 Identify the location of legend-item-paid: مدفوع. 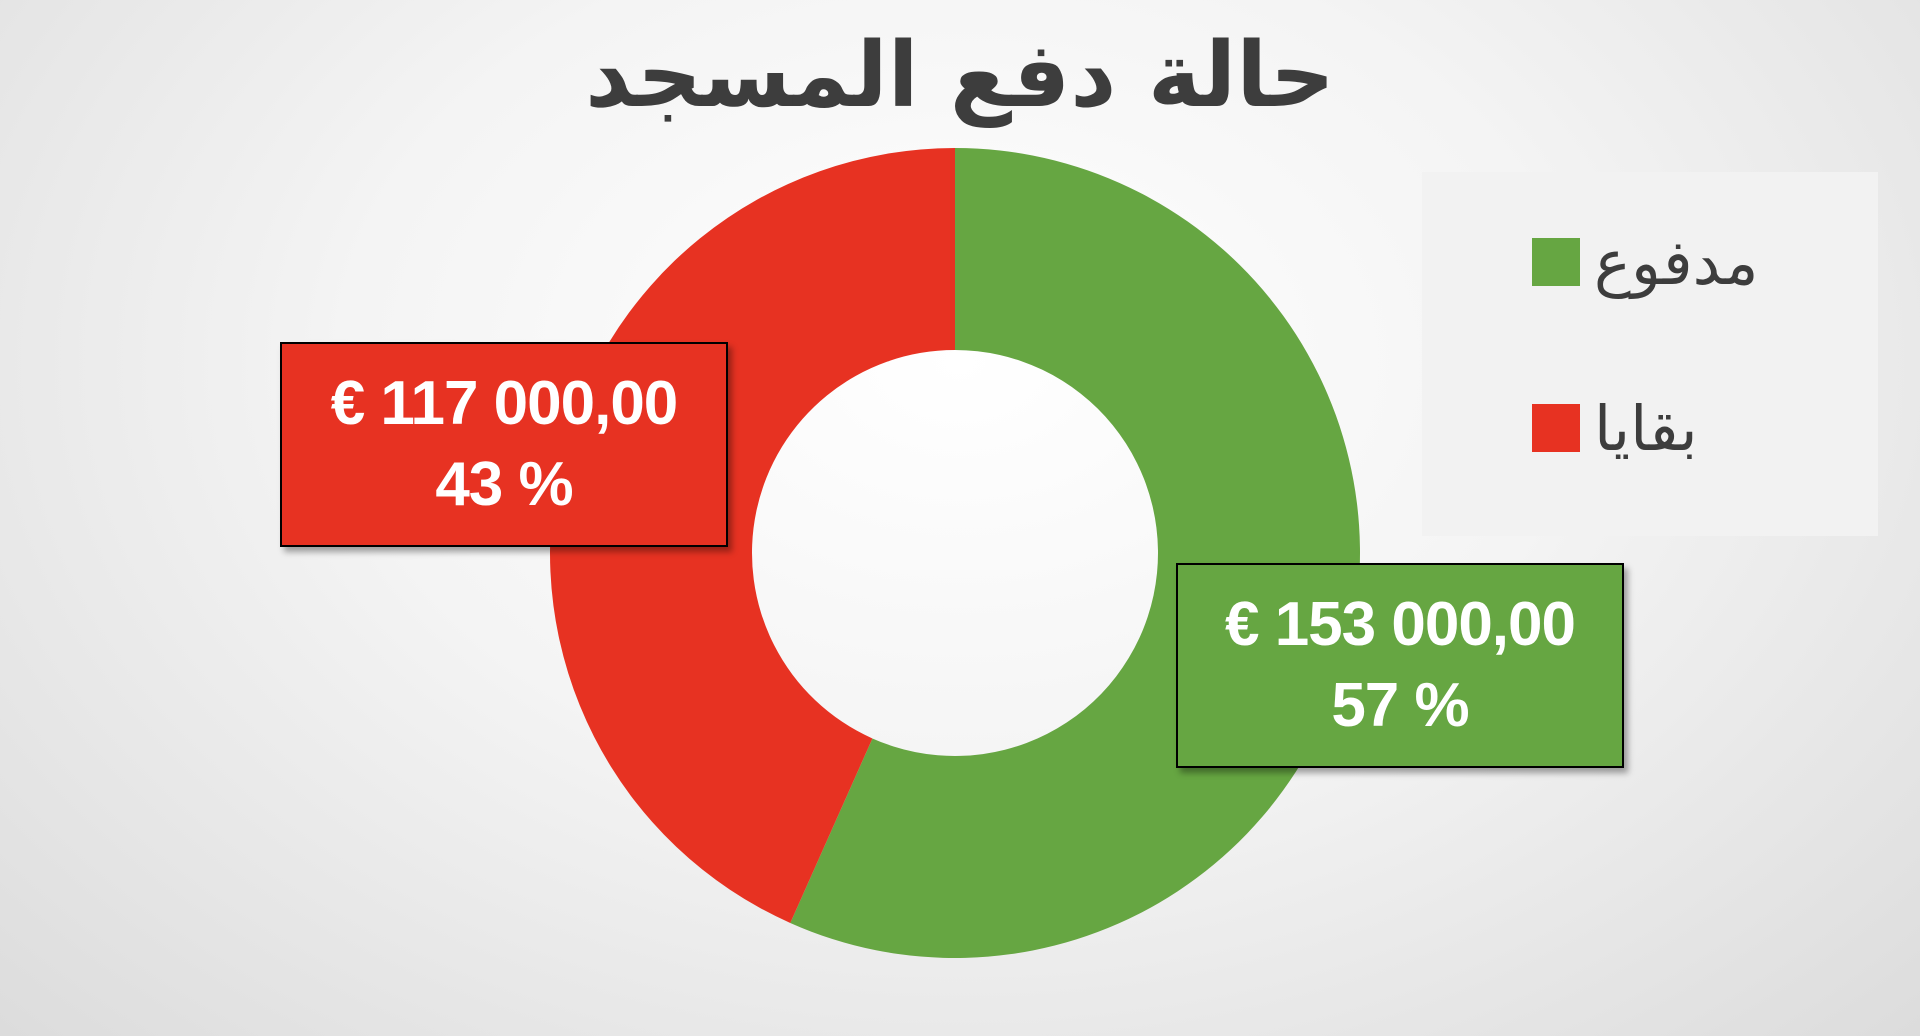
(1645, 262).